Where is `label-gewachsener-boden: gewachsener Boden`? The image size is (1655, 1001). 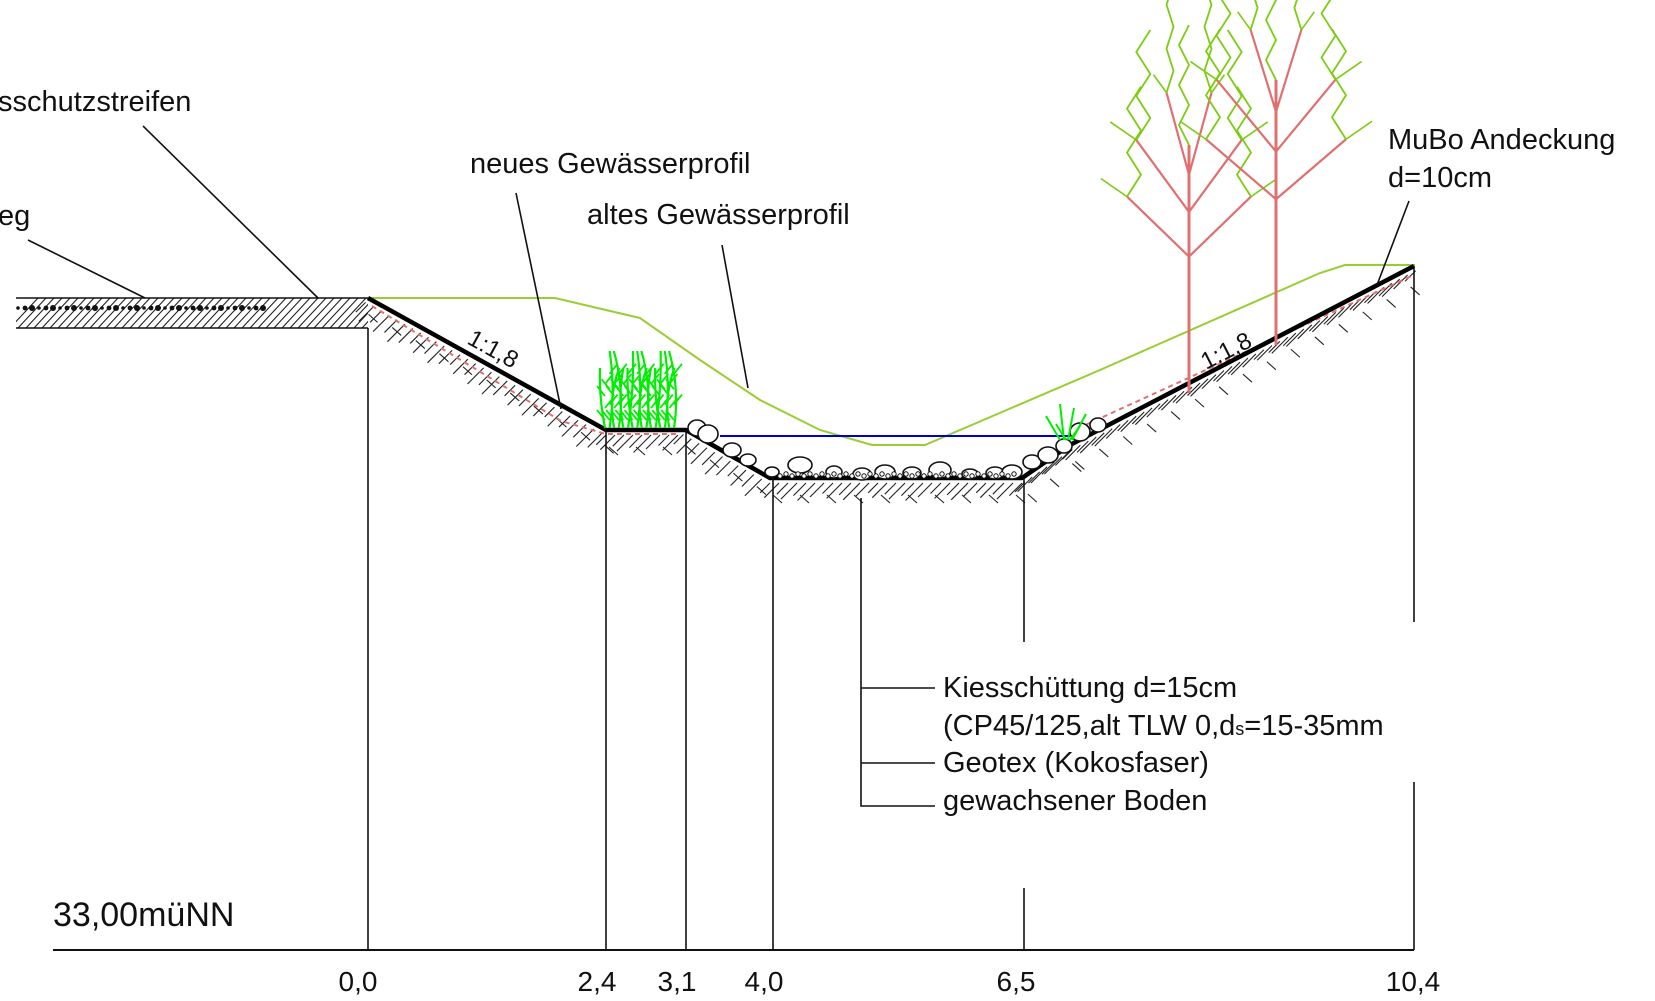 label-gewachsener-boden: gewachsener Boden is located at coordinates (1075, 801).